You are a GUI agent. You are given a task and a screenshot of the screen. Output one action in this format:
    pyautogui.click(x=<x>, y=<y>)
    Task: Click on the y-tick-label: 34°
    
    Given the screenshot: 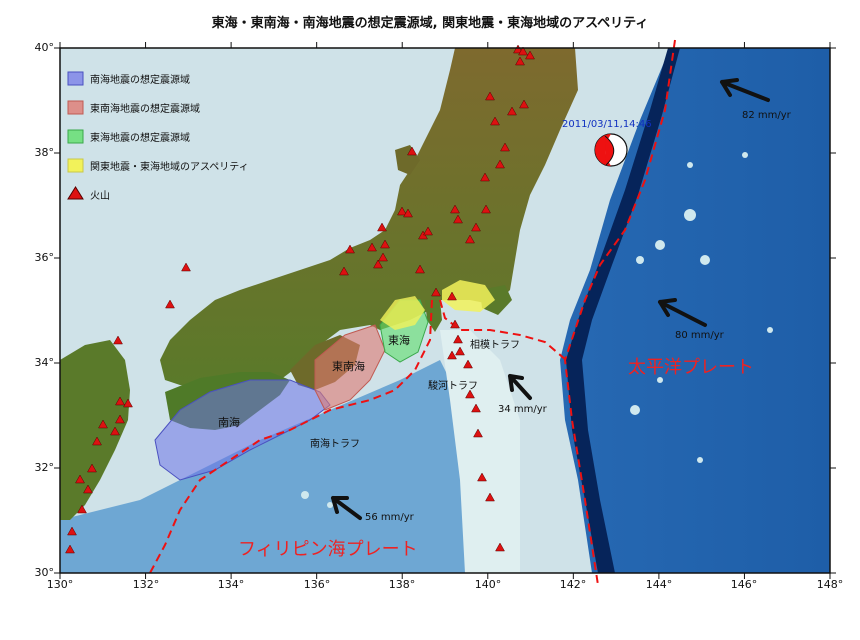 What is the action you would take?
    pyautogui.click(x=44, y=362)
    